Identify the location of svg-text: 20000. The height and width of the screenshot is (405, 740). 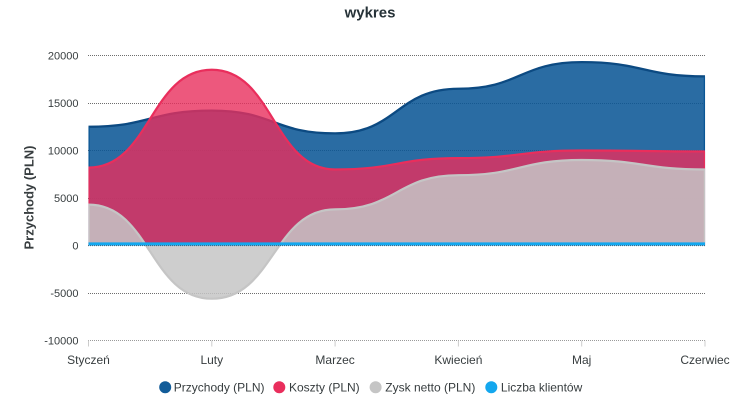
(63, 56).